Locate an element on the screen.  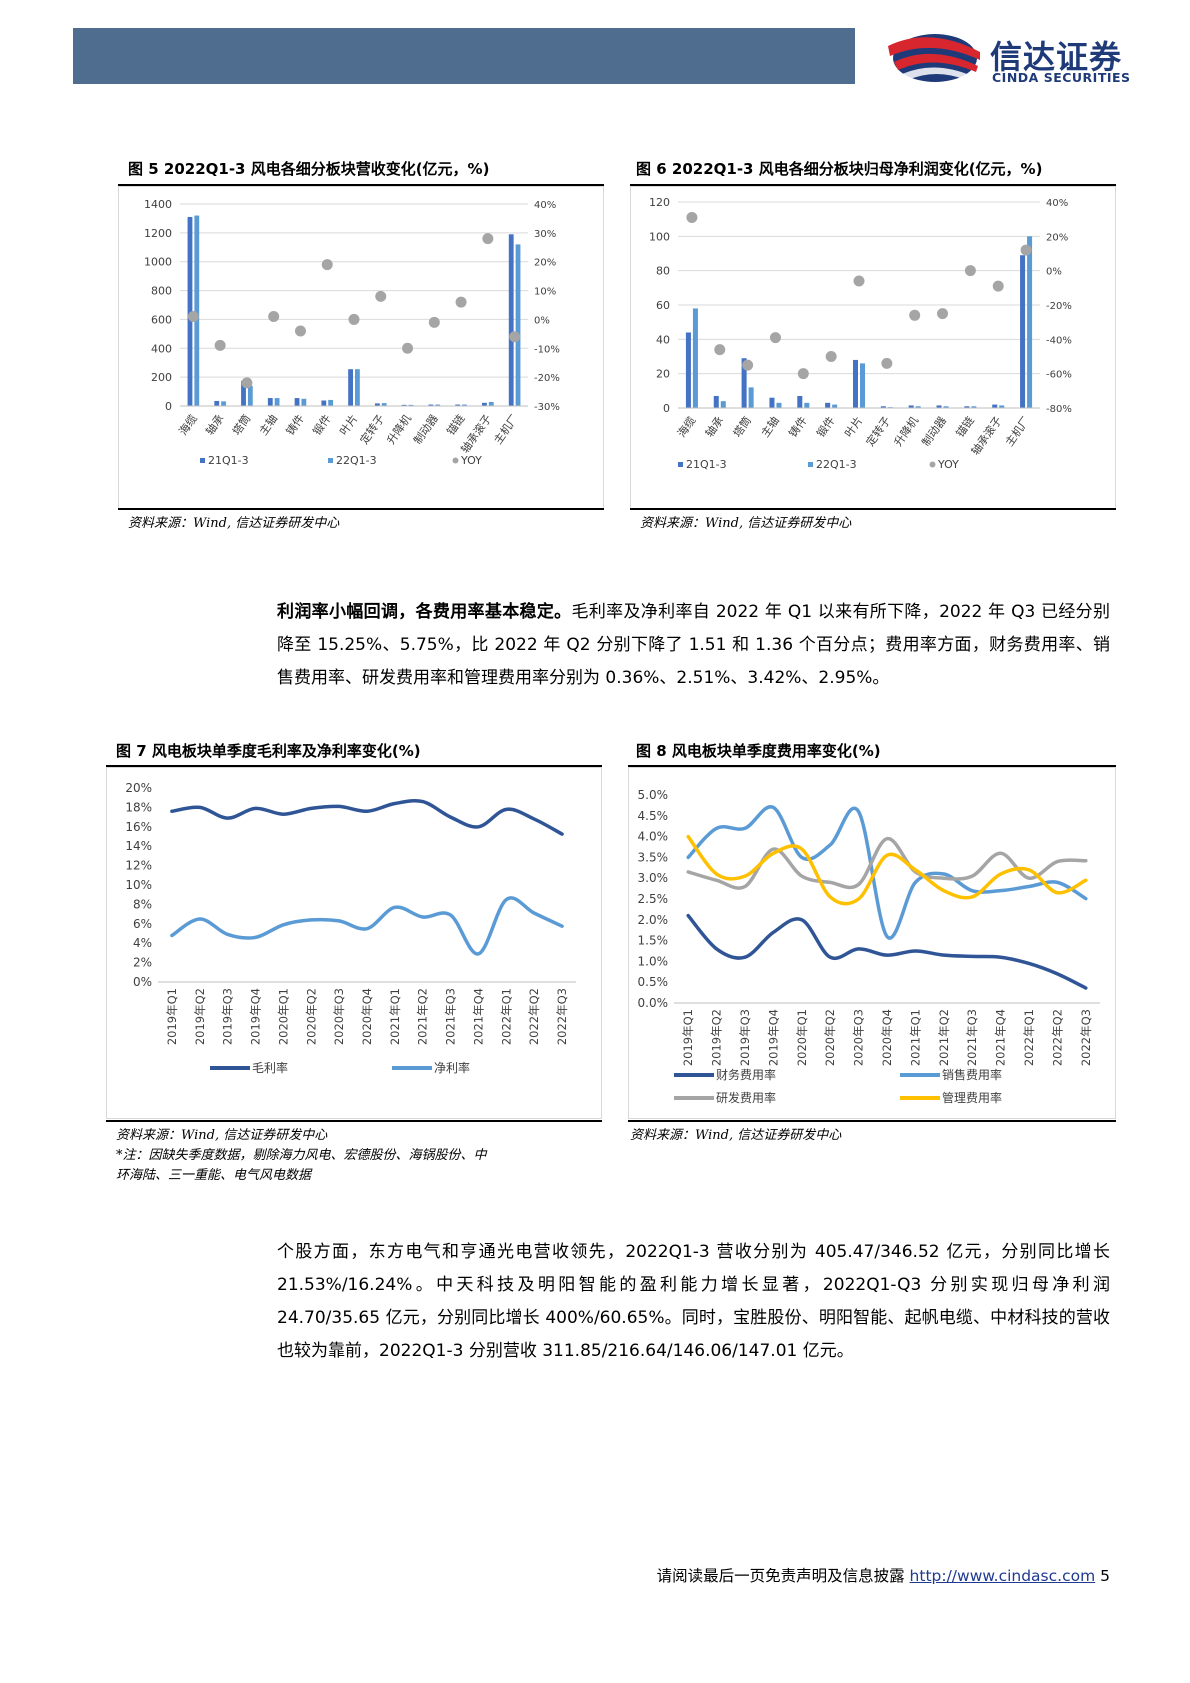
legend-label: 22Q1-3 is located at coordinates (356, 460).